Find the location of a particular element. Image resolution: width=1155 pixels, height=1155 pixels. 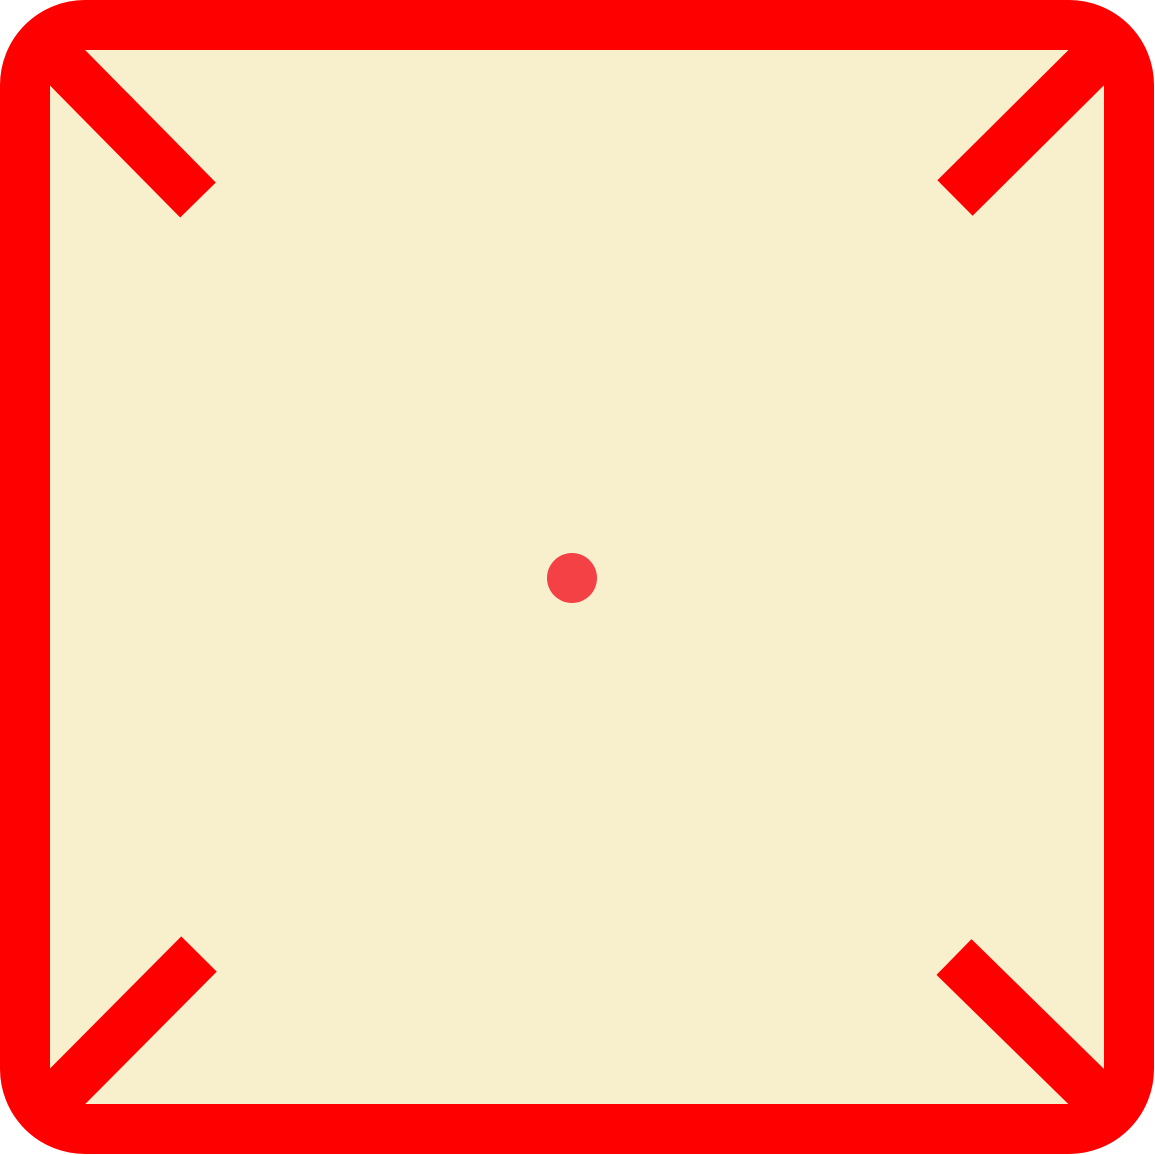

top-left-diagonal is located at coordinates (125, 126).